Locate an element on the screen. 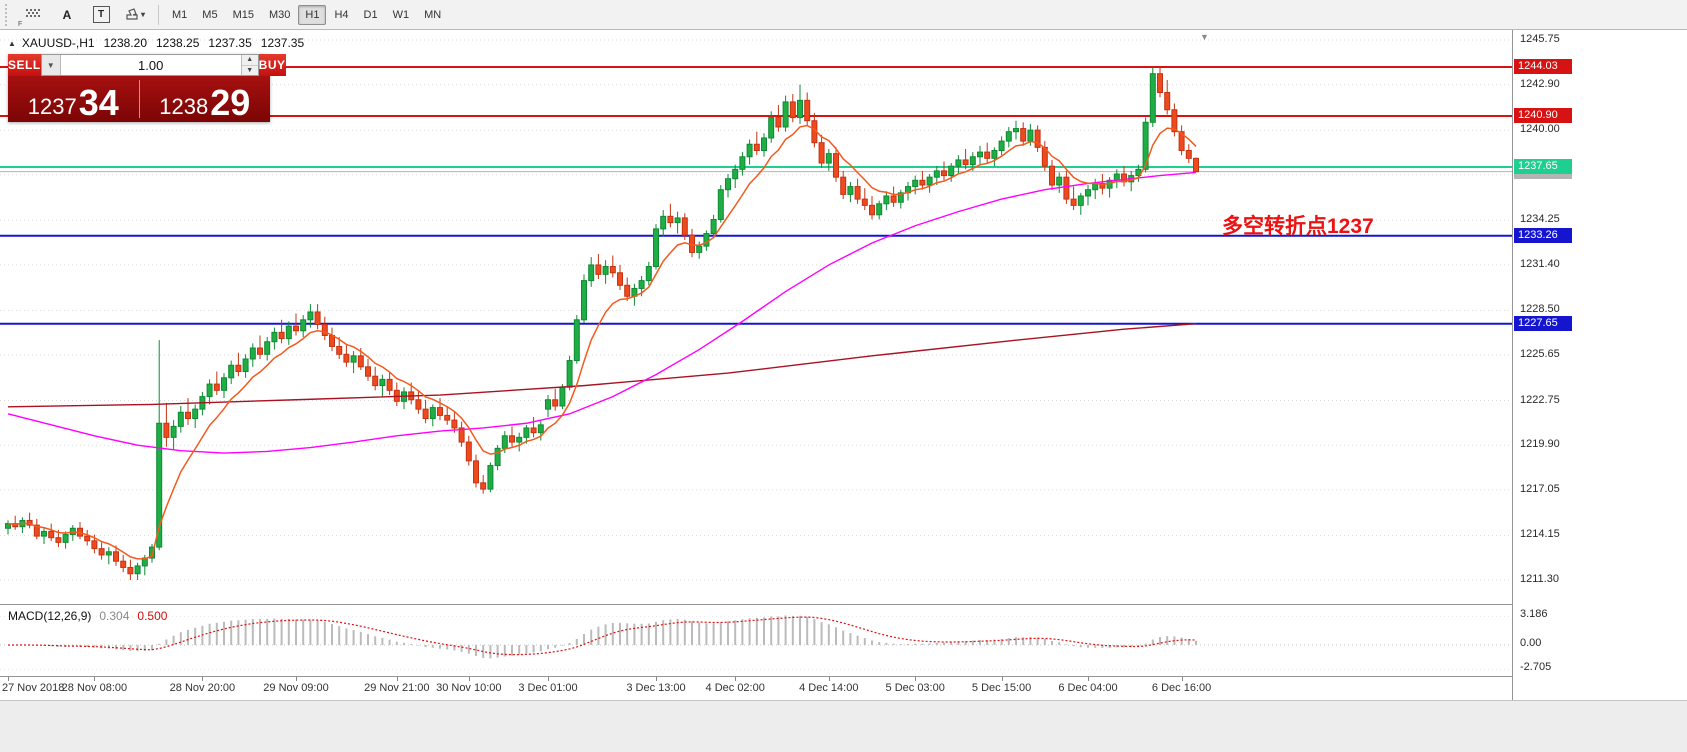  draw-tool-dropdown: ▾ is located at coordinates (135, 15).